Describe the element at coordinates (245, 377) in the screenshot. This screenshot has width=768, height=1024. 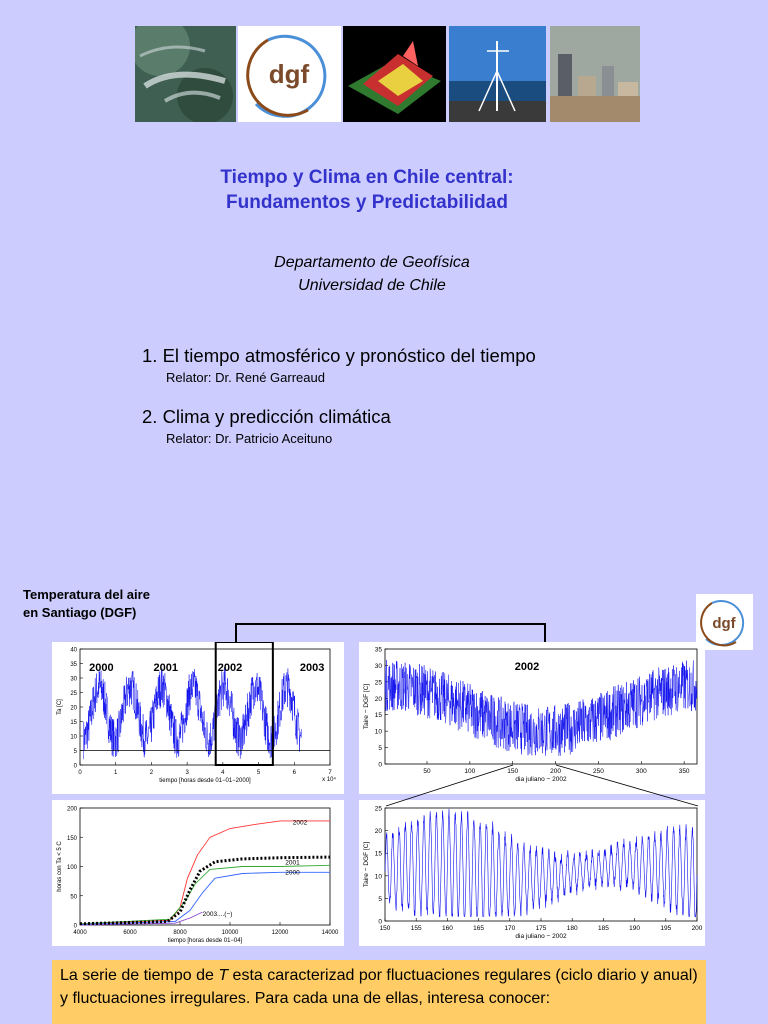
I see `relator-1: Relator: Dr. René Garreaud` at that location.